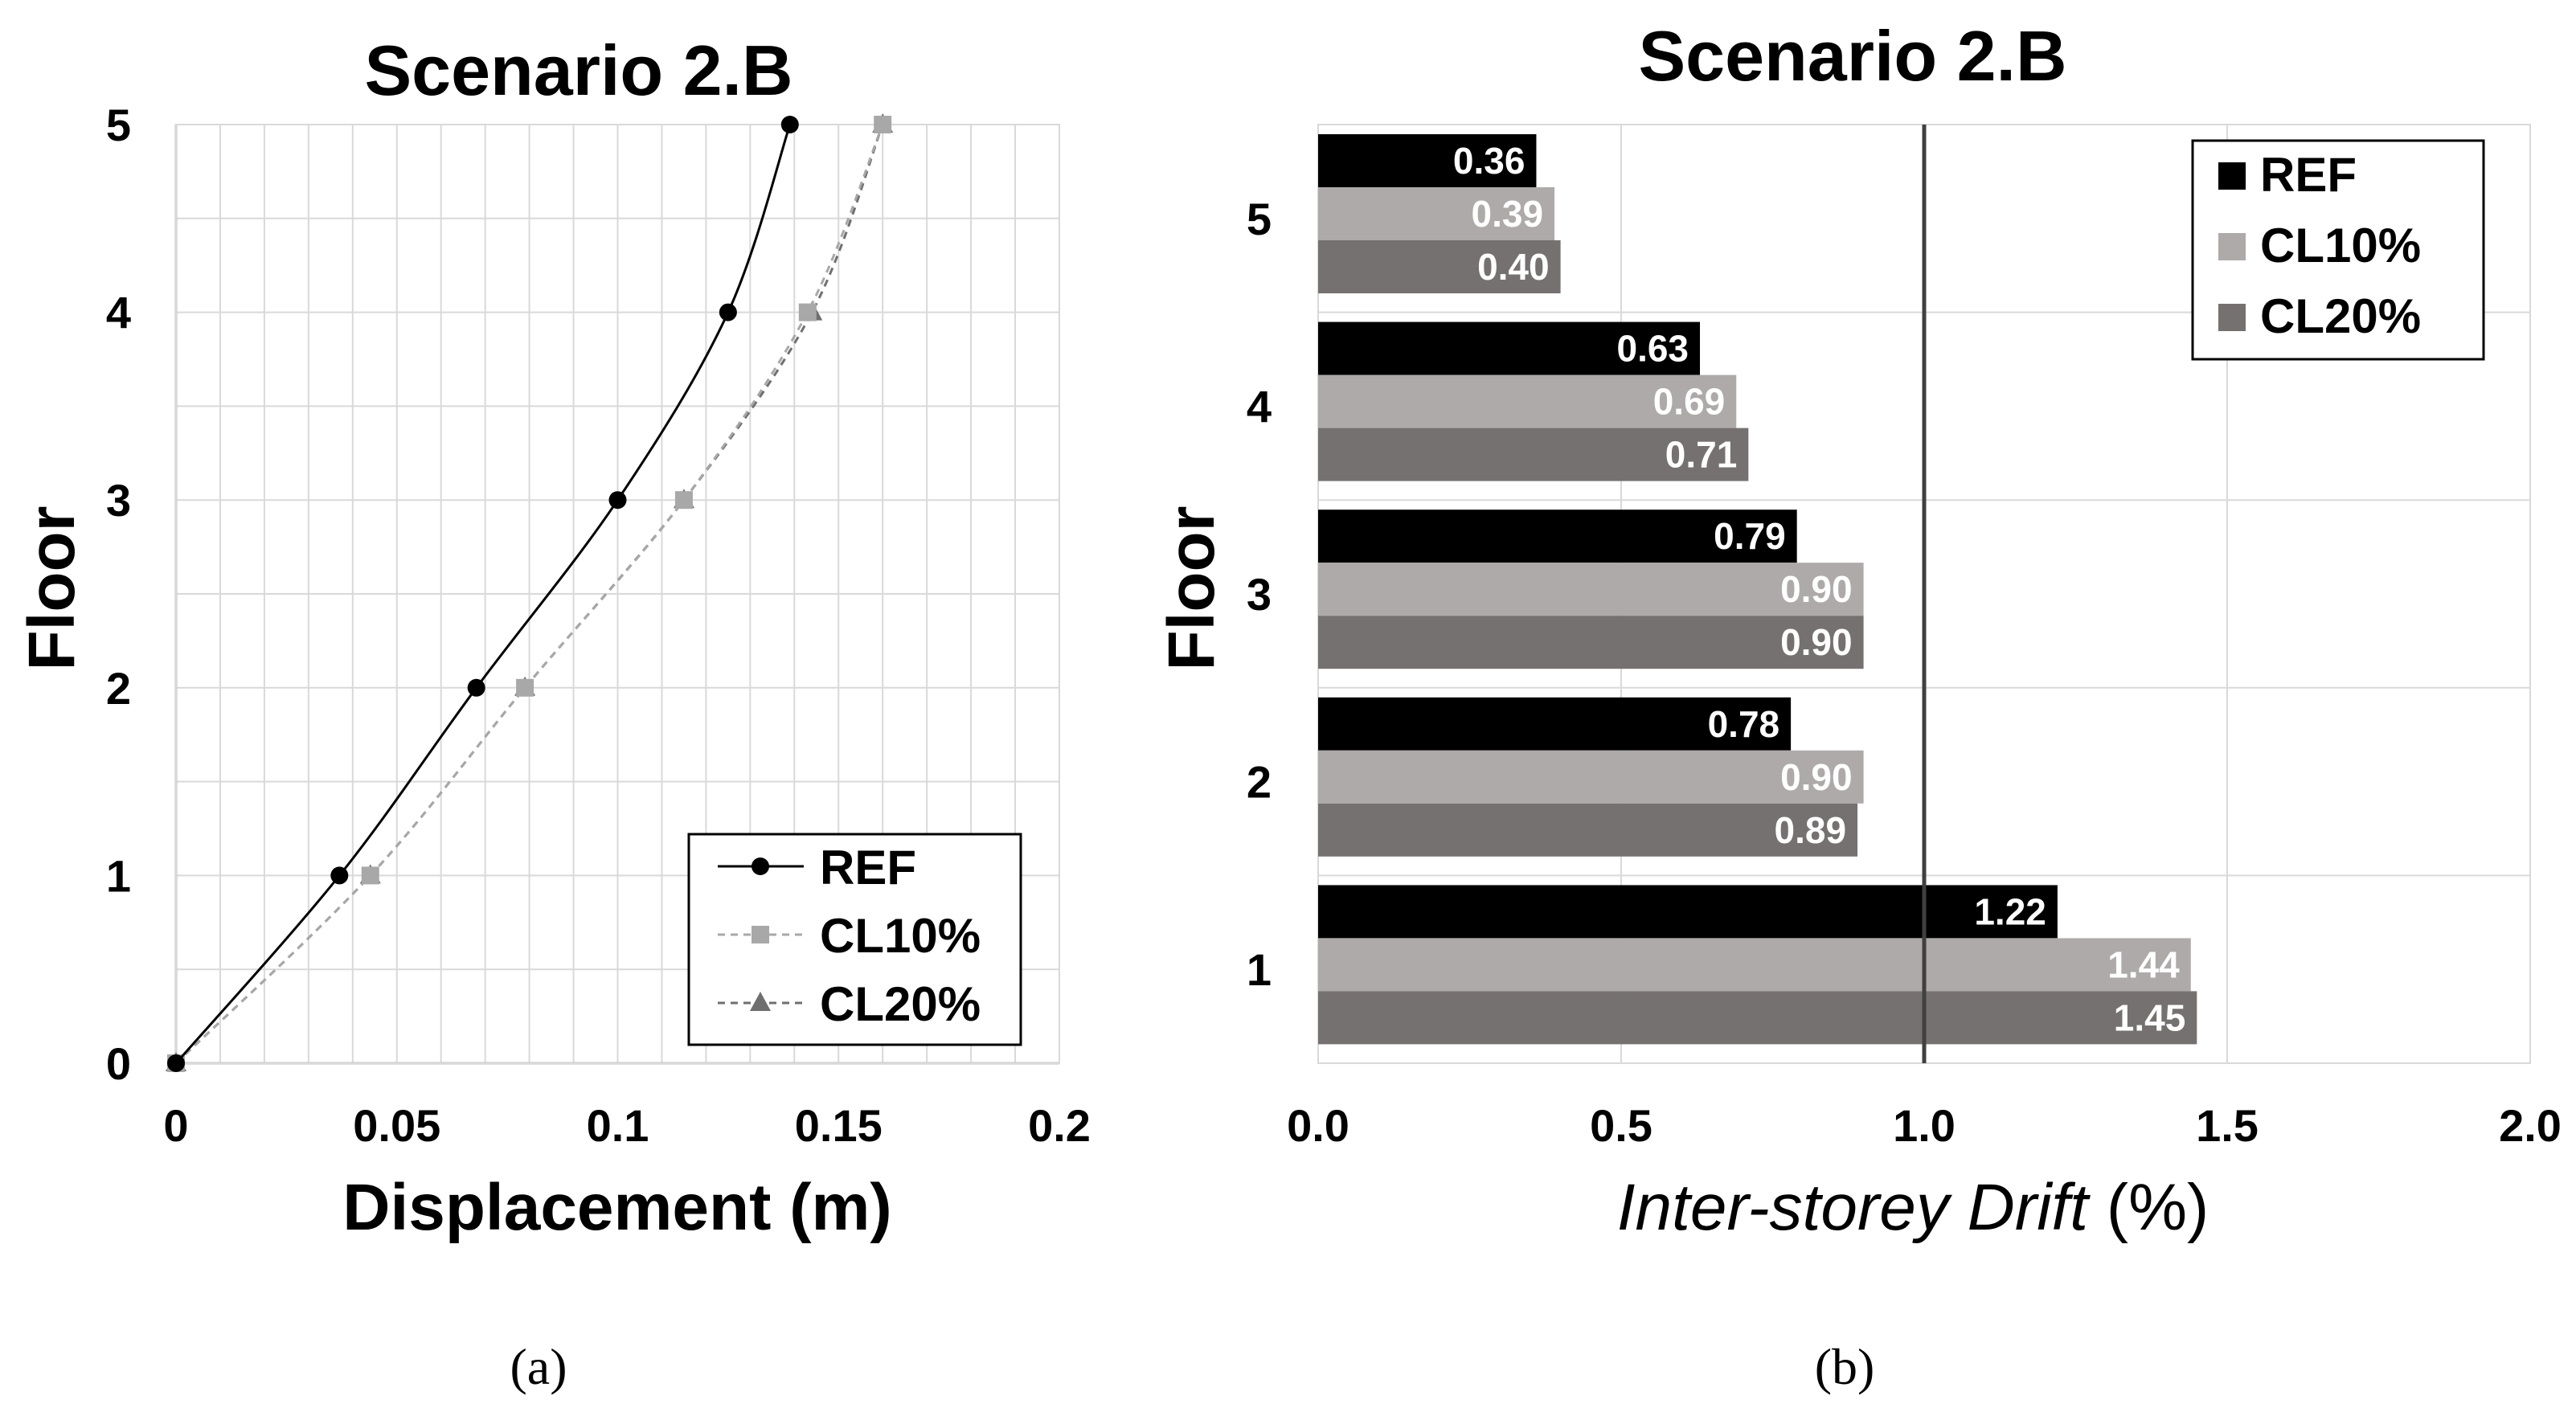 This screenshot has width=2576, height=1412. I want to click on chart-b-bar-label-cl10: 1.44, so click(2143, 964).